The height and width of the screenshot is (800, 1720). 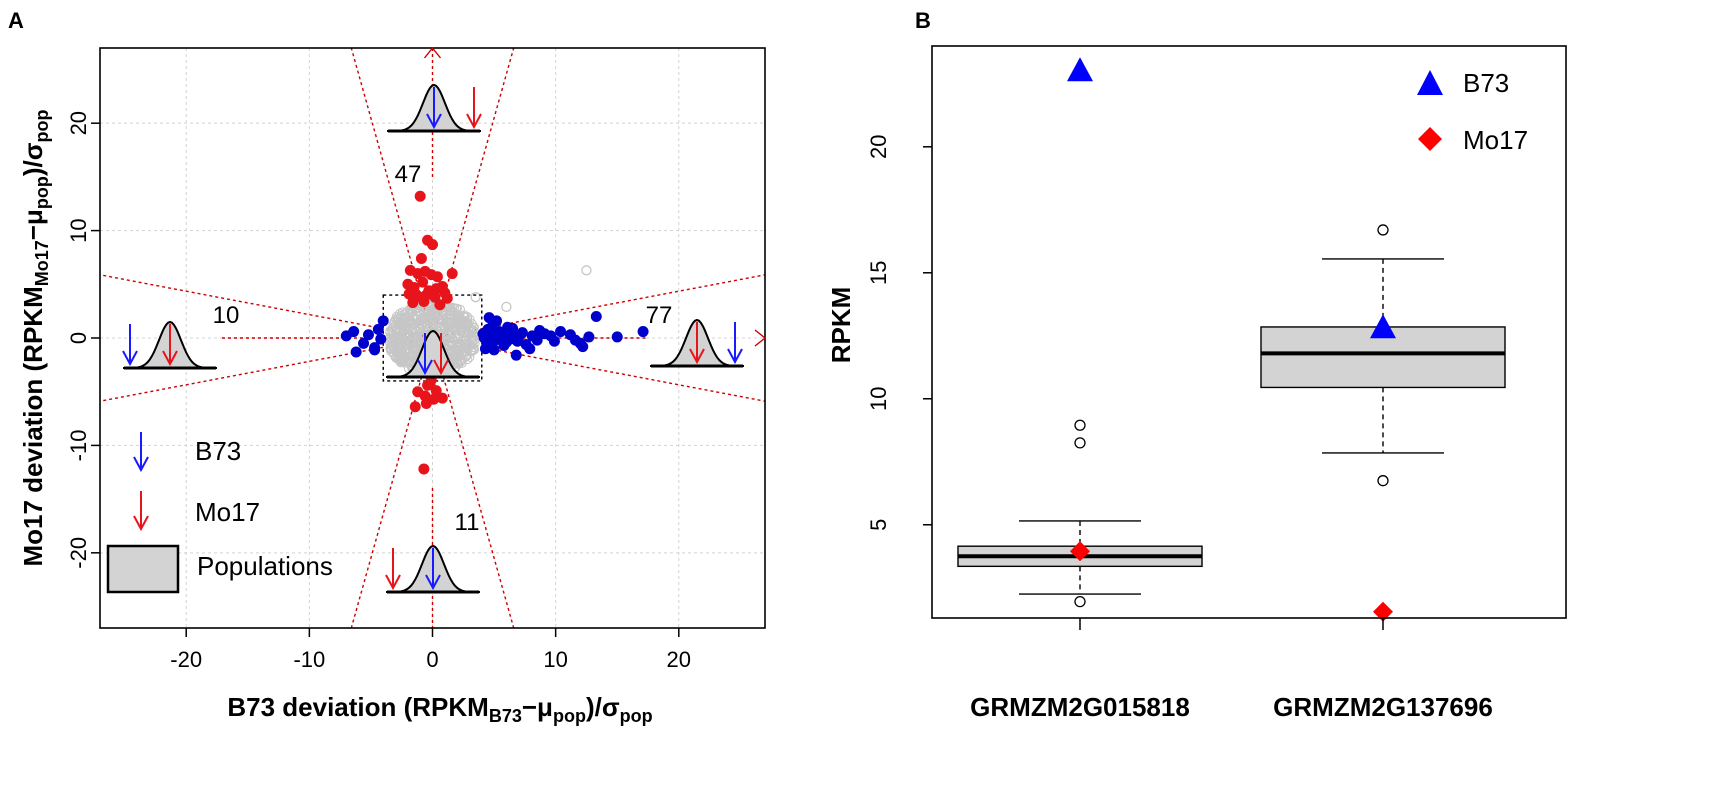 I want to click on genotype-markers, so click(x=1231, y=339).